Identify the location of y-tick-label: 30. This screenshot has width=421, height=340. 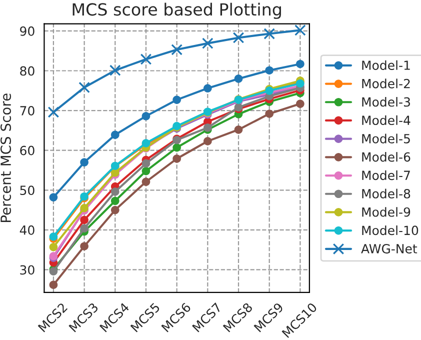
(27, 270).